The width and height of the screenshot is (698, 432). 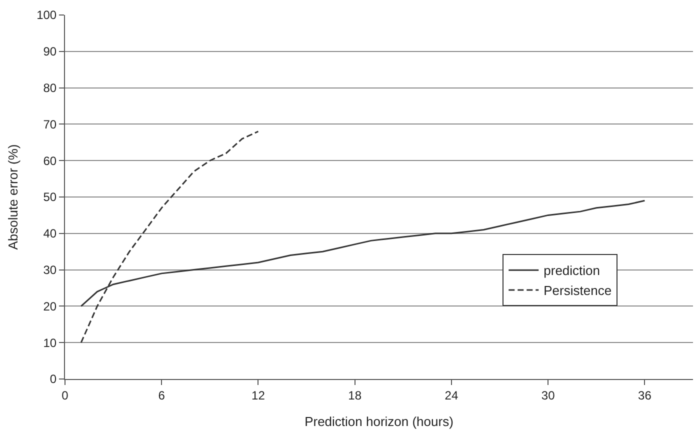 What do you see at coordinates (355, 395) in the screenshot?
I see `x-tick-label: 18` at bounding box center [355, 395].